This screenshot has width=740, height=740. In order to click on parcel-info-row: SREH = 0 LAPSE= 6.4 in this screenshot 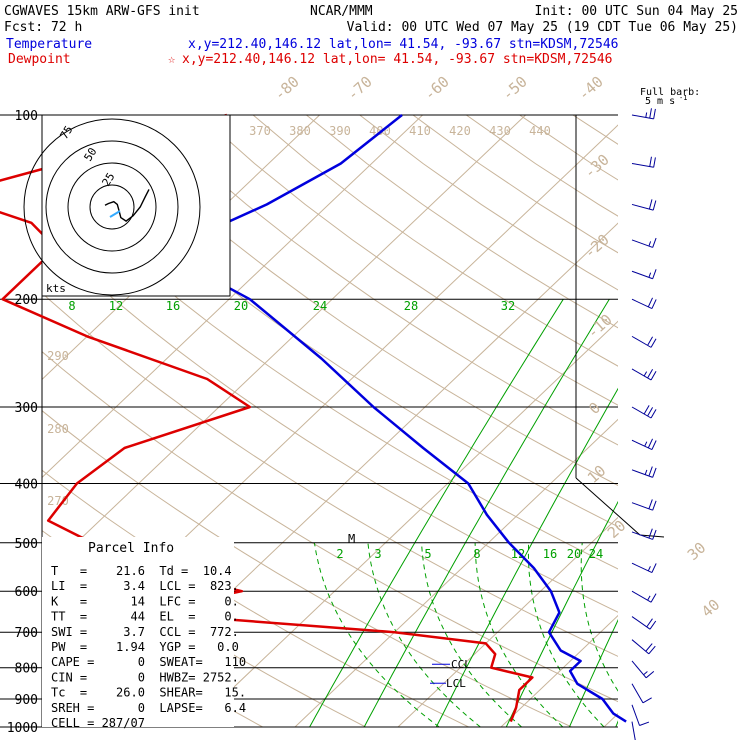, I will do `click(148, 708)`.